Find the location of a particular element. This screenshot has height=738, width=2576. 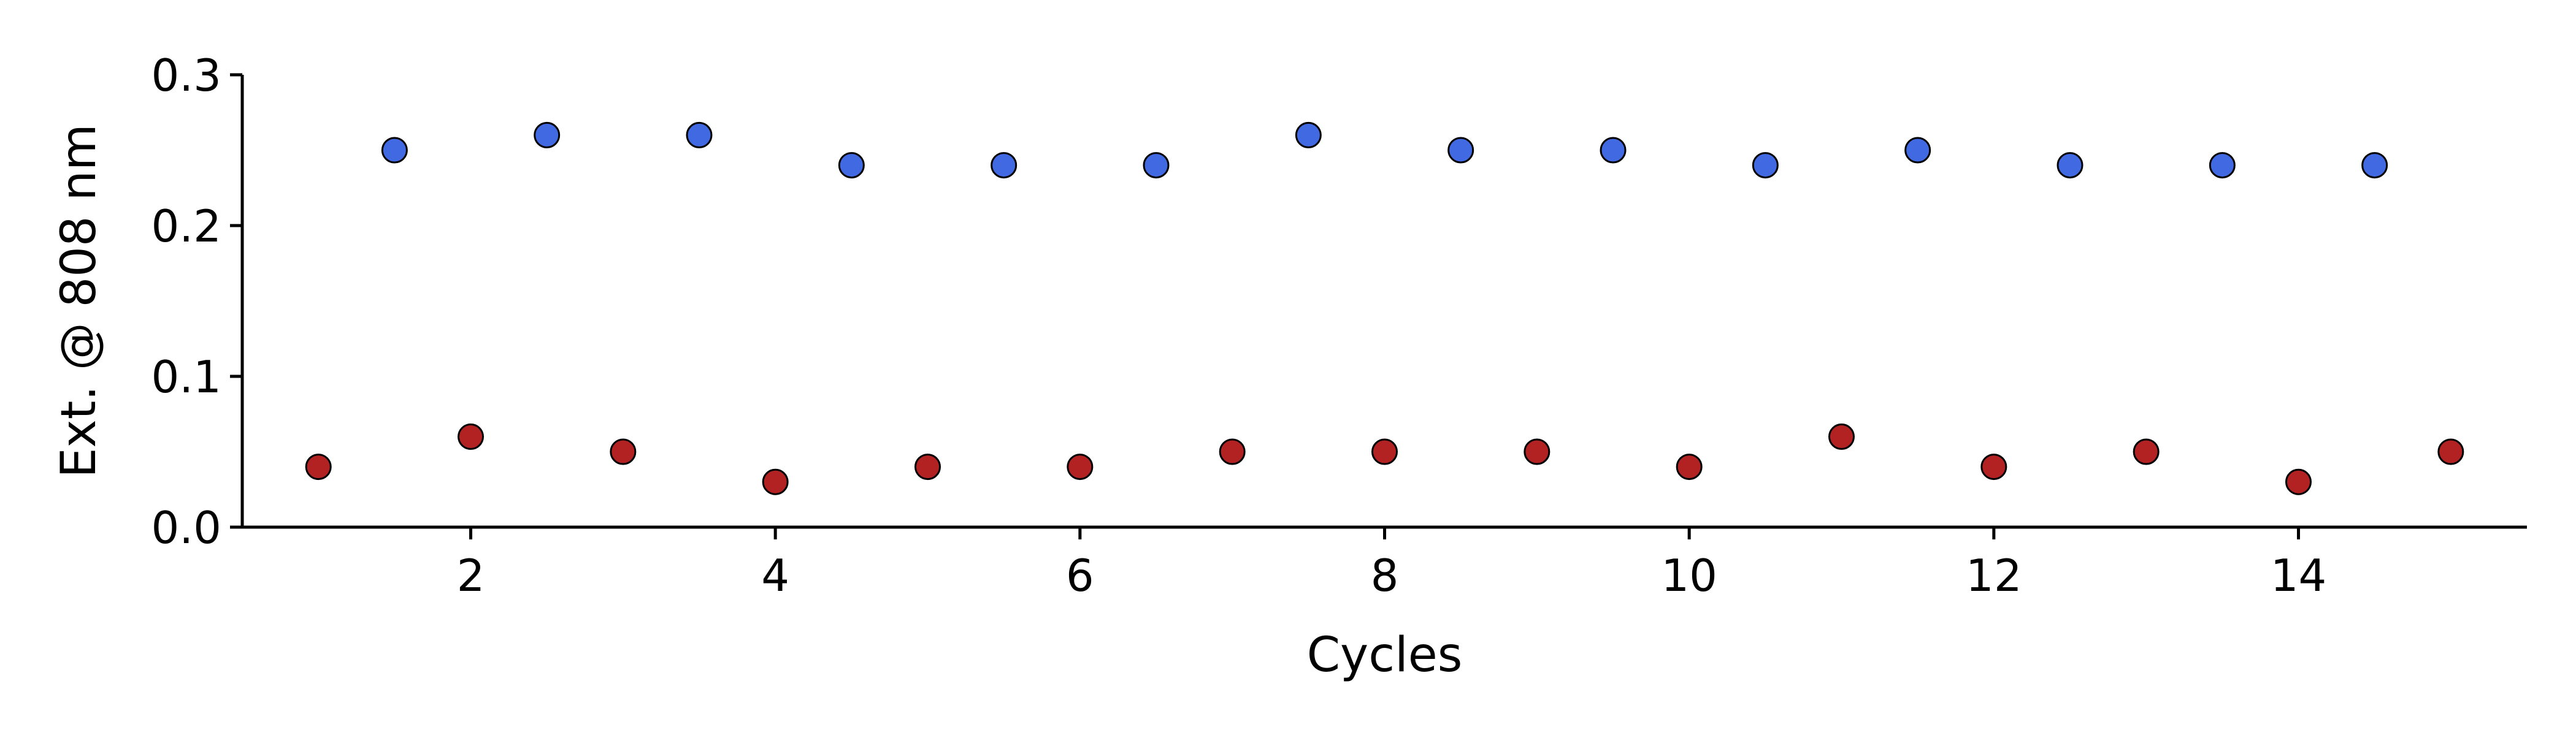

x-tick-label: 6 is located at coordinates (1080, 575).